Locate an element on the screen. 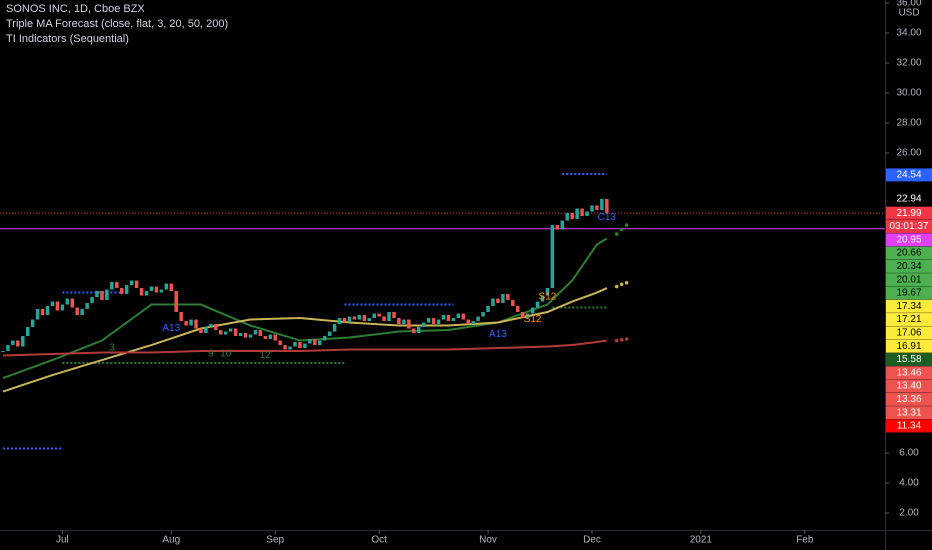 Image resolution: width=932 pixels, height=550 pixels. price-label: 17.21 is located at coordinates (908, 319).